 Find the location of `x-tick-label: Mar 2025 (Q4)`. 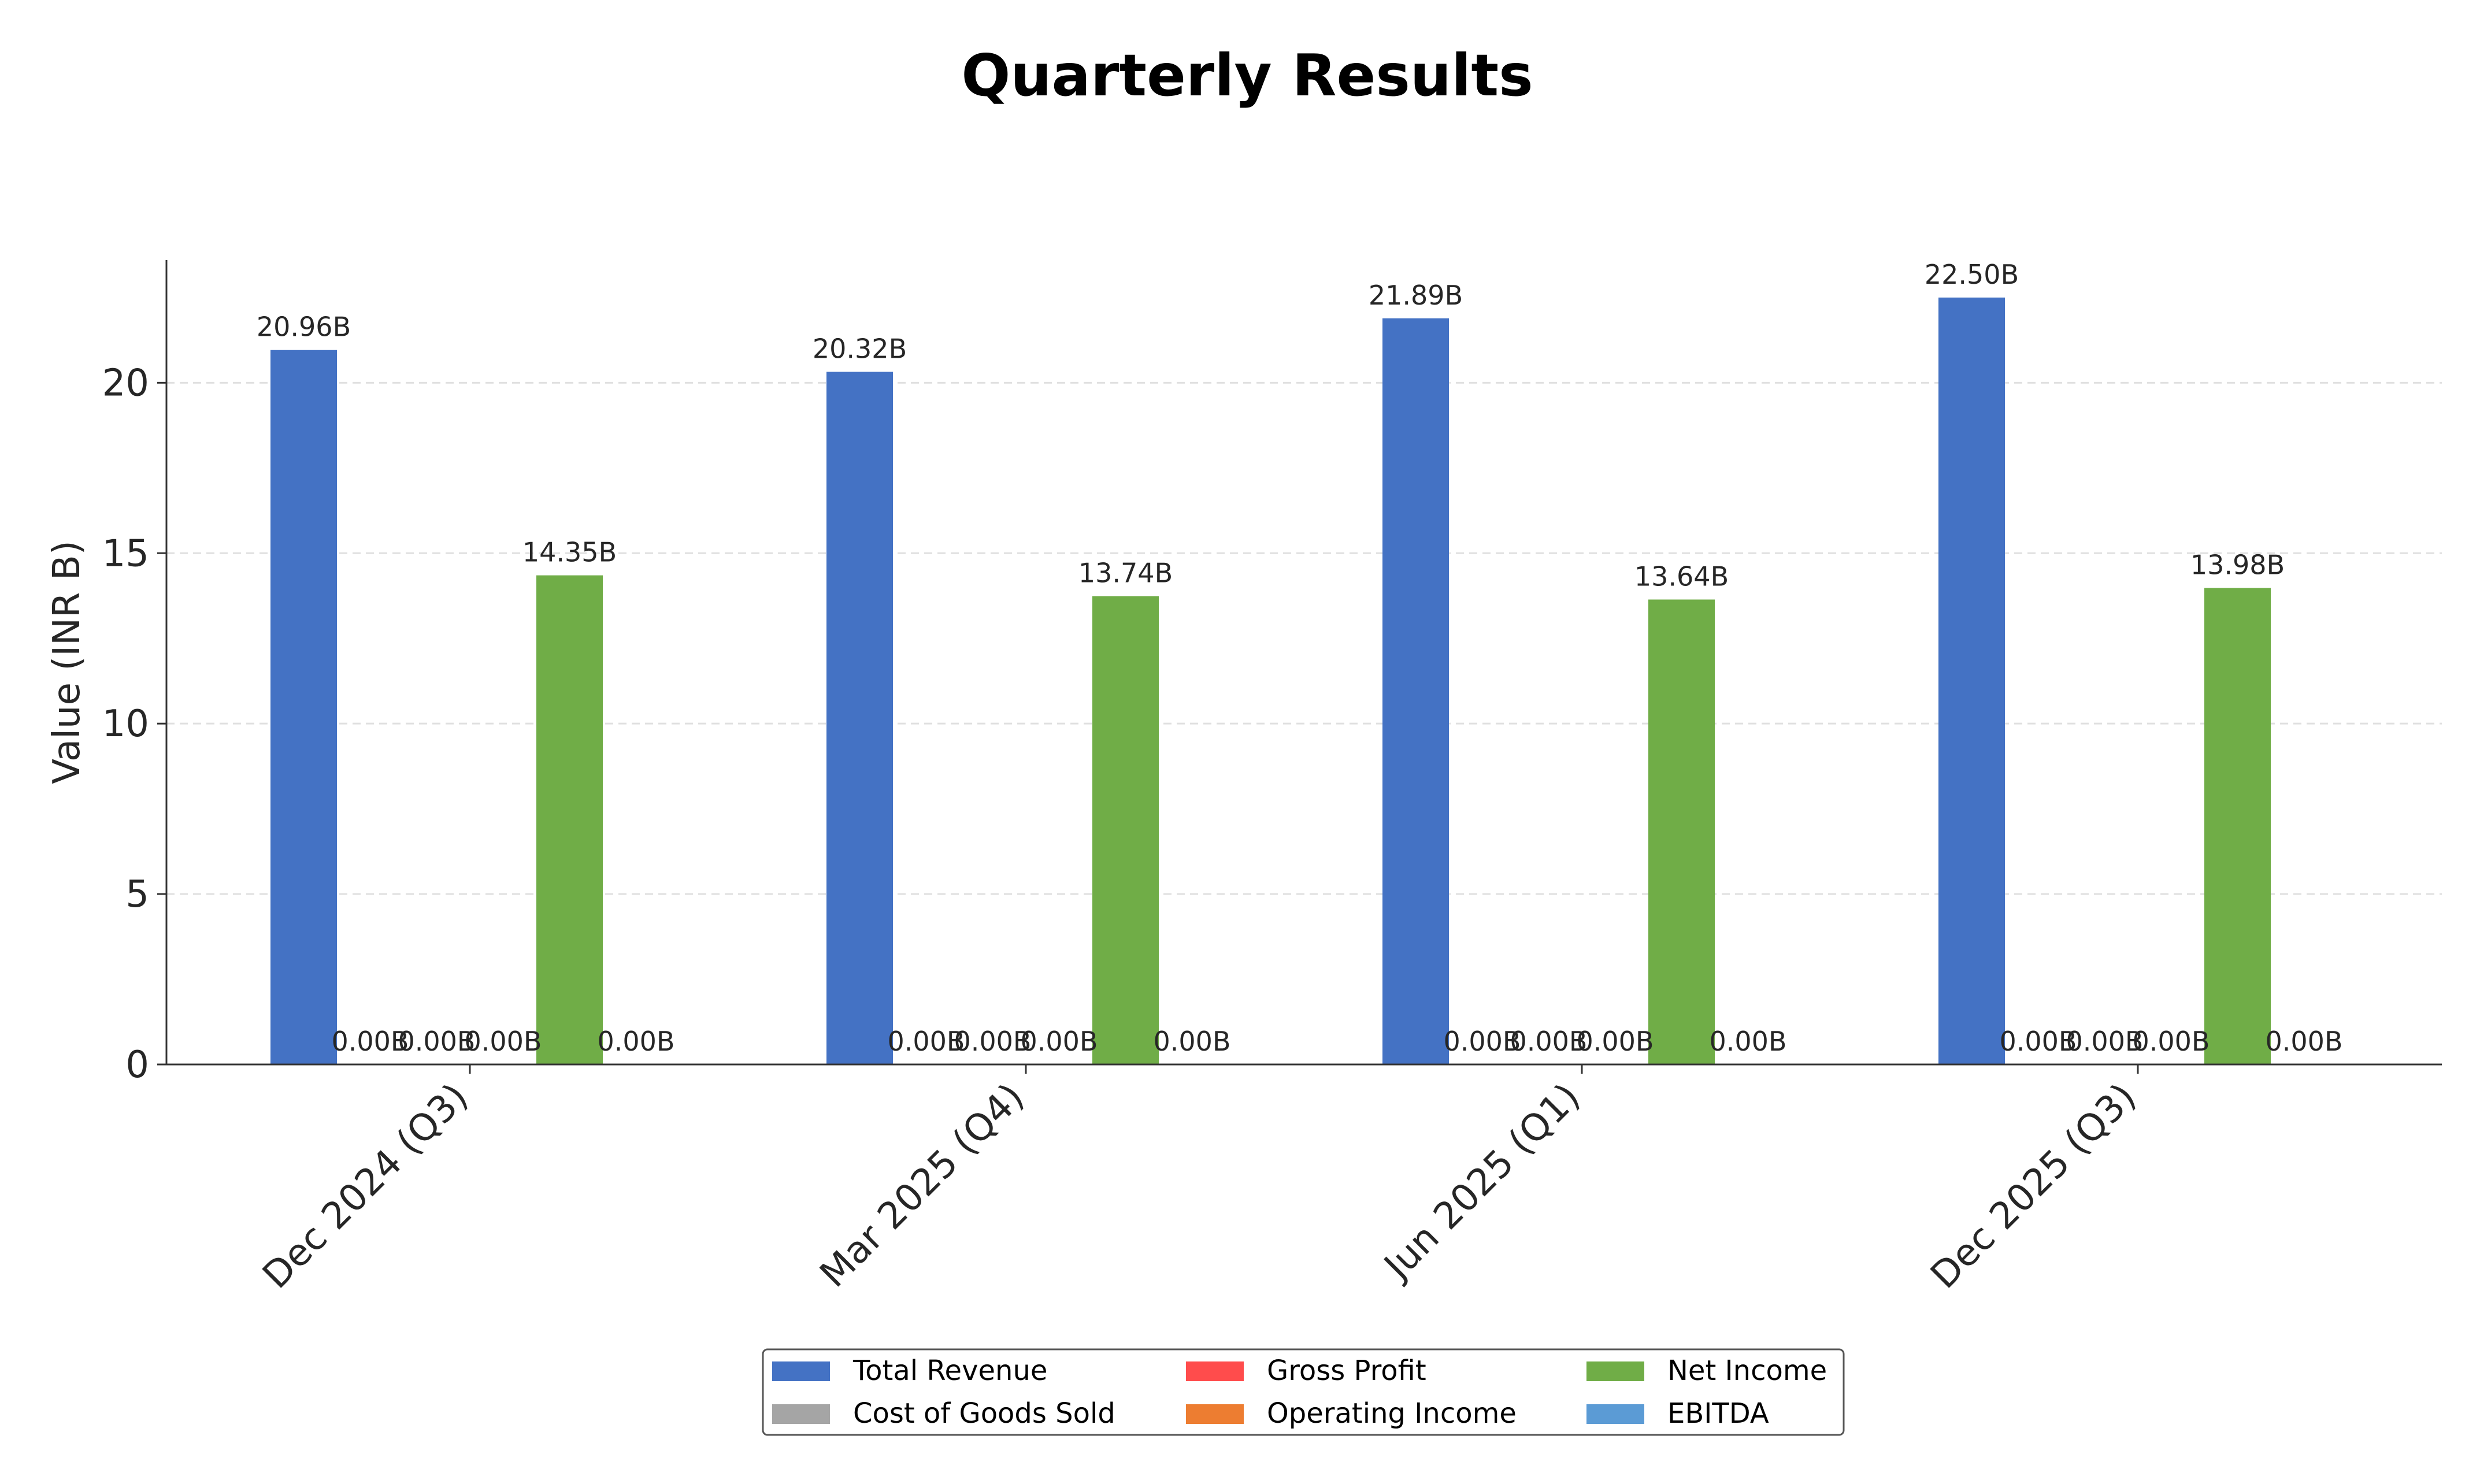

x-tick-label: Mar 2025 (Q4) is located at coordinates (922, 1185).